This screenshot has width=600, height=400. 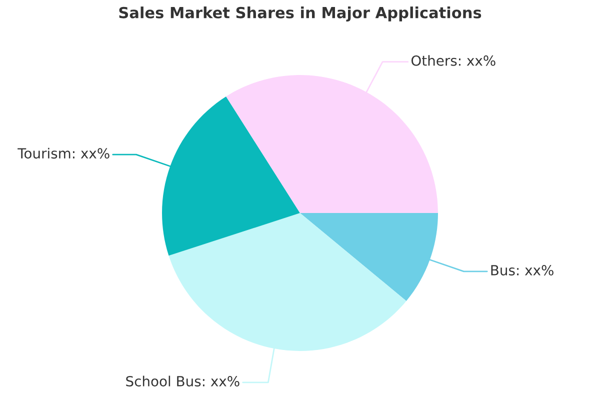 What do you see at coordinates (453, 60) in the screenshot?
I see `slice-label: Others: xx%` at bounding box center [453, 60].